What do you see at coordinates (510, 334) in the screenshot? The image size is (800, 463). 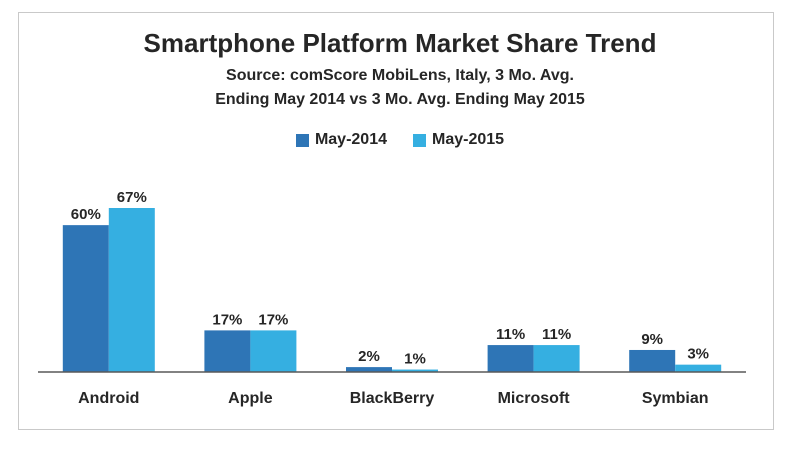 I see `value-label-microsoft-may-2014: 11%` at bounding box center [510, 334].